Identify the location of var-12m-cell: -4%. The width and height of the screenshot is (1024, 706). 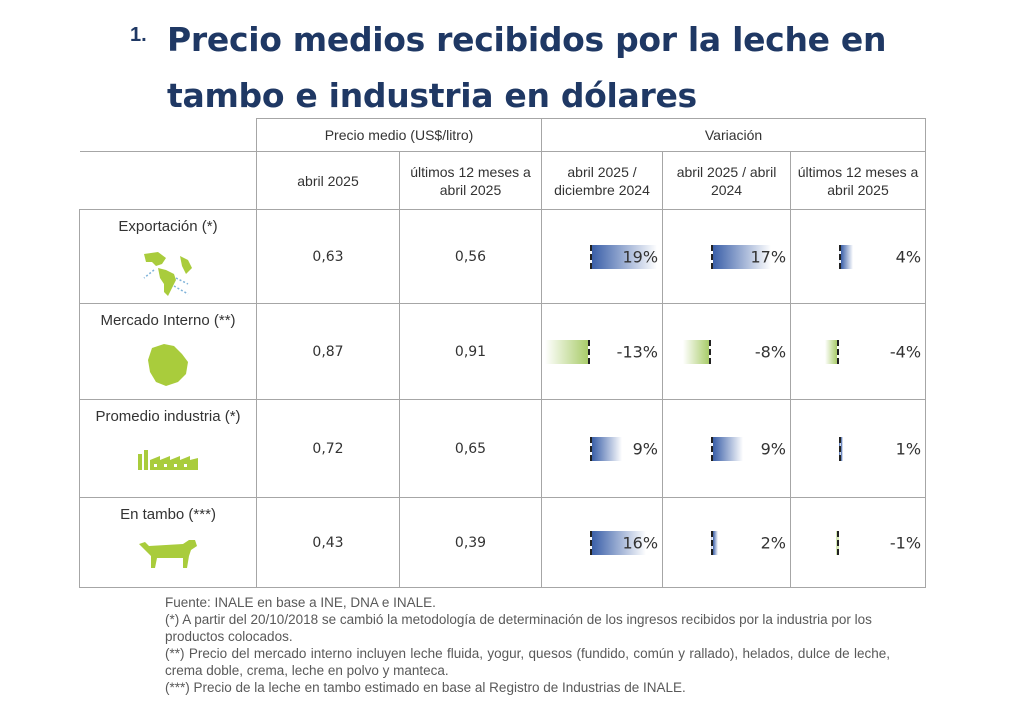
(858, 351).